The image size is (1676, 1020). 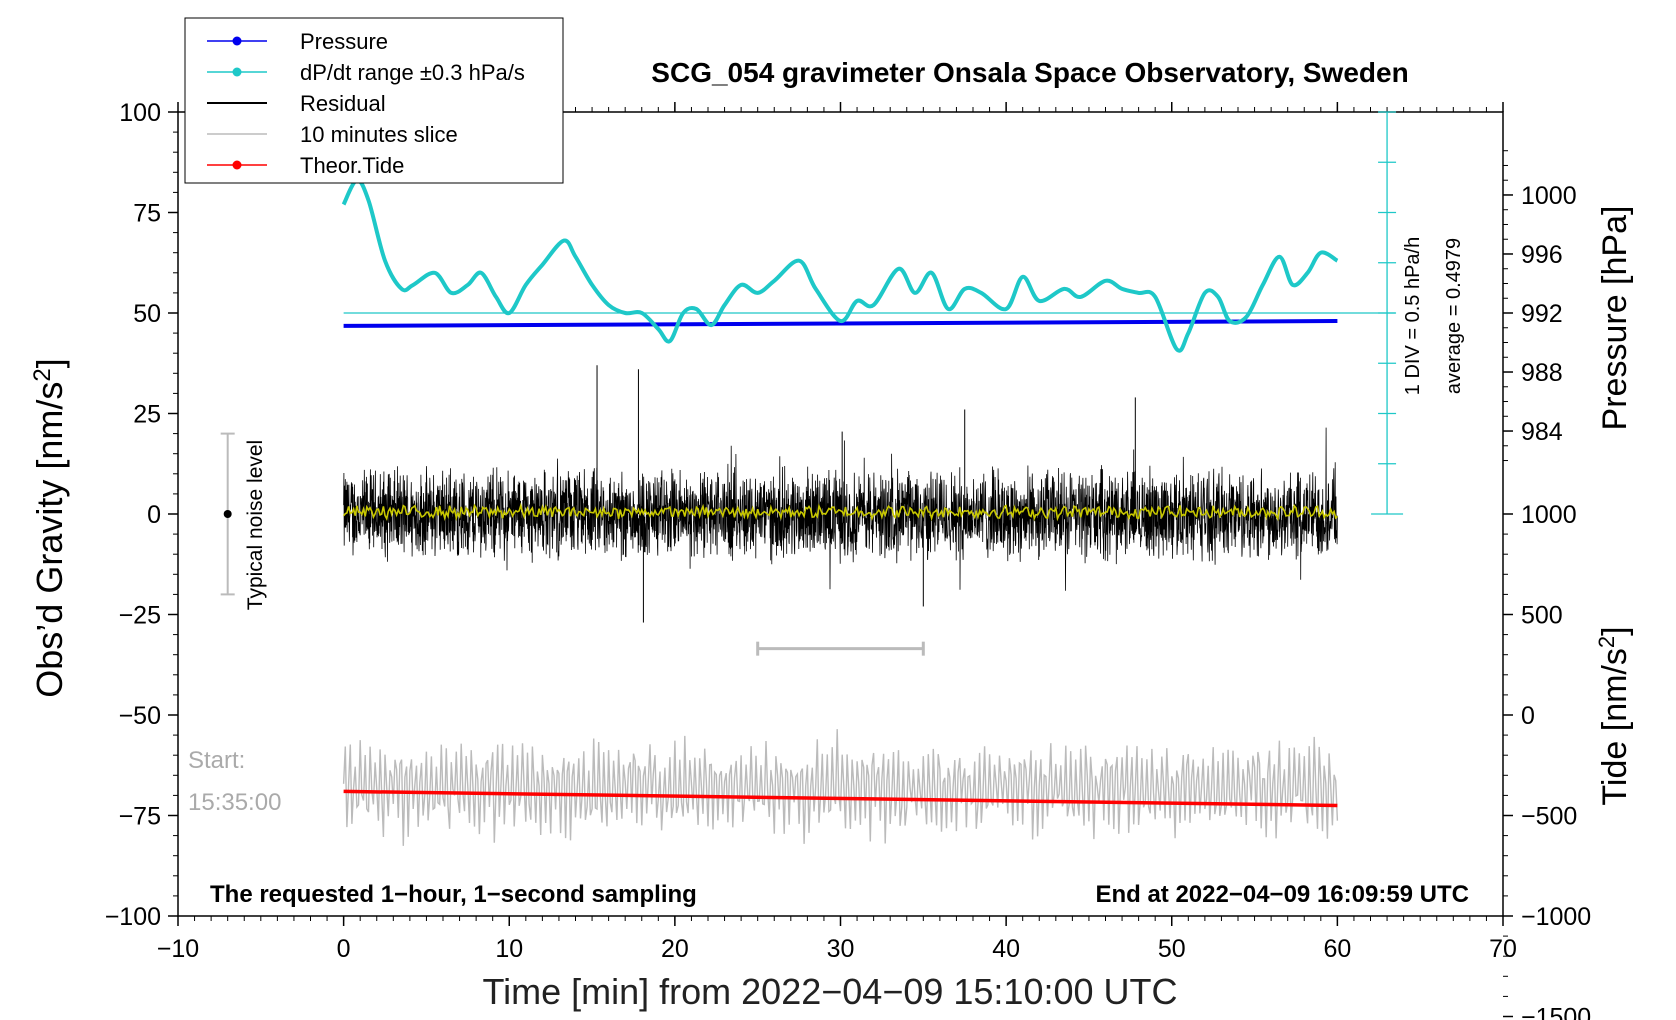 What do you see at coordinates (234, 802) in the screenshot?
I see `start-time-label: 15:35:00` at bounding box center [234, 802].